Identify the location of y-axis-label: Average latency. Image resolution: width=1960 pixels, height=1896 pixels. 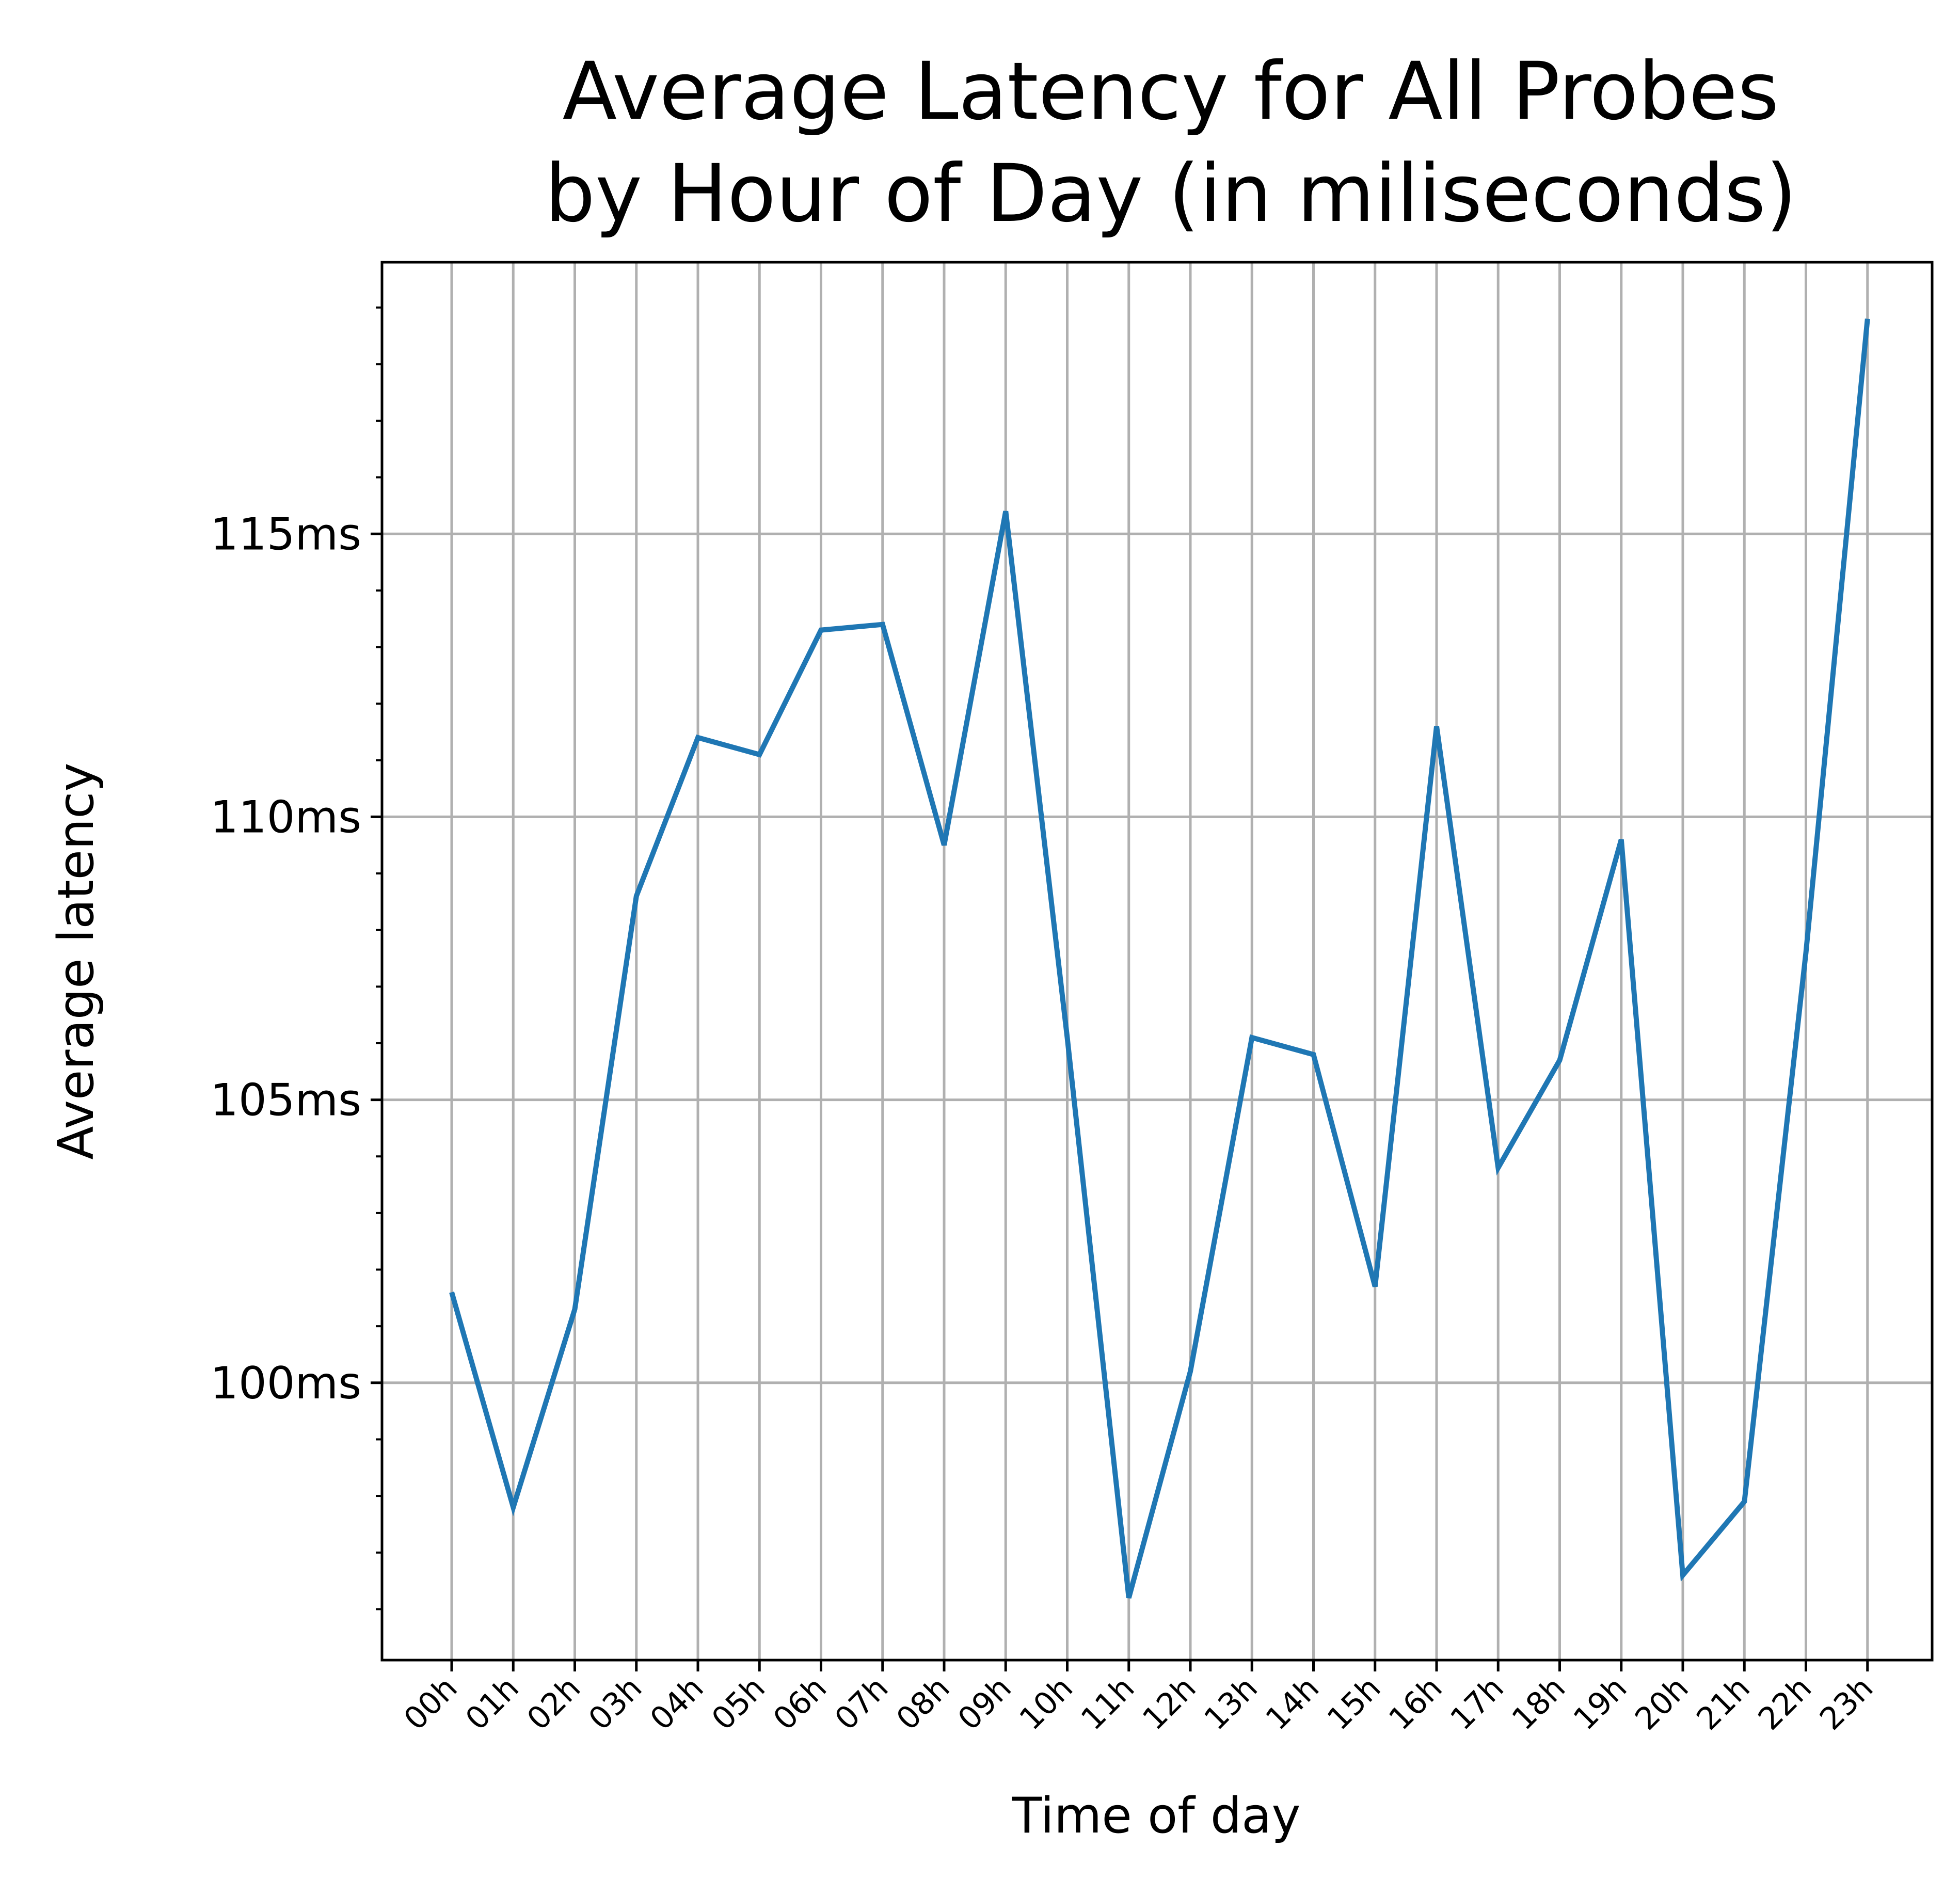
(76, 960).